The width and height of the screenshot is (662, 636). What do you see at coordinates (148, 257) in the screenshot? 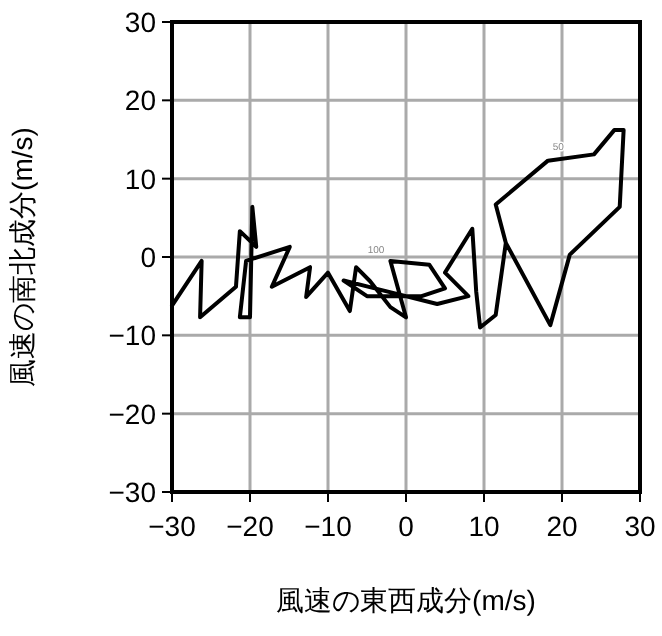
I see `y-tick-label: 0` at bounding box center [148, 257].